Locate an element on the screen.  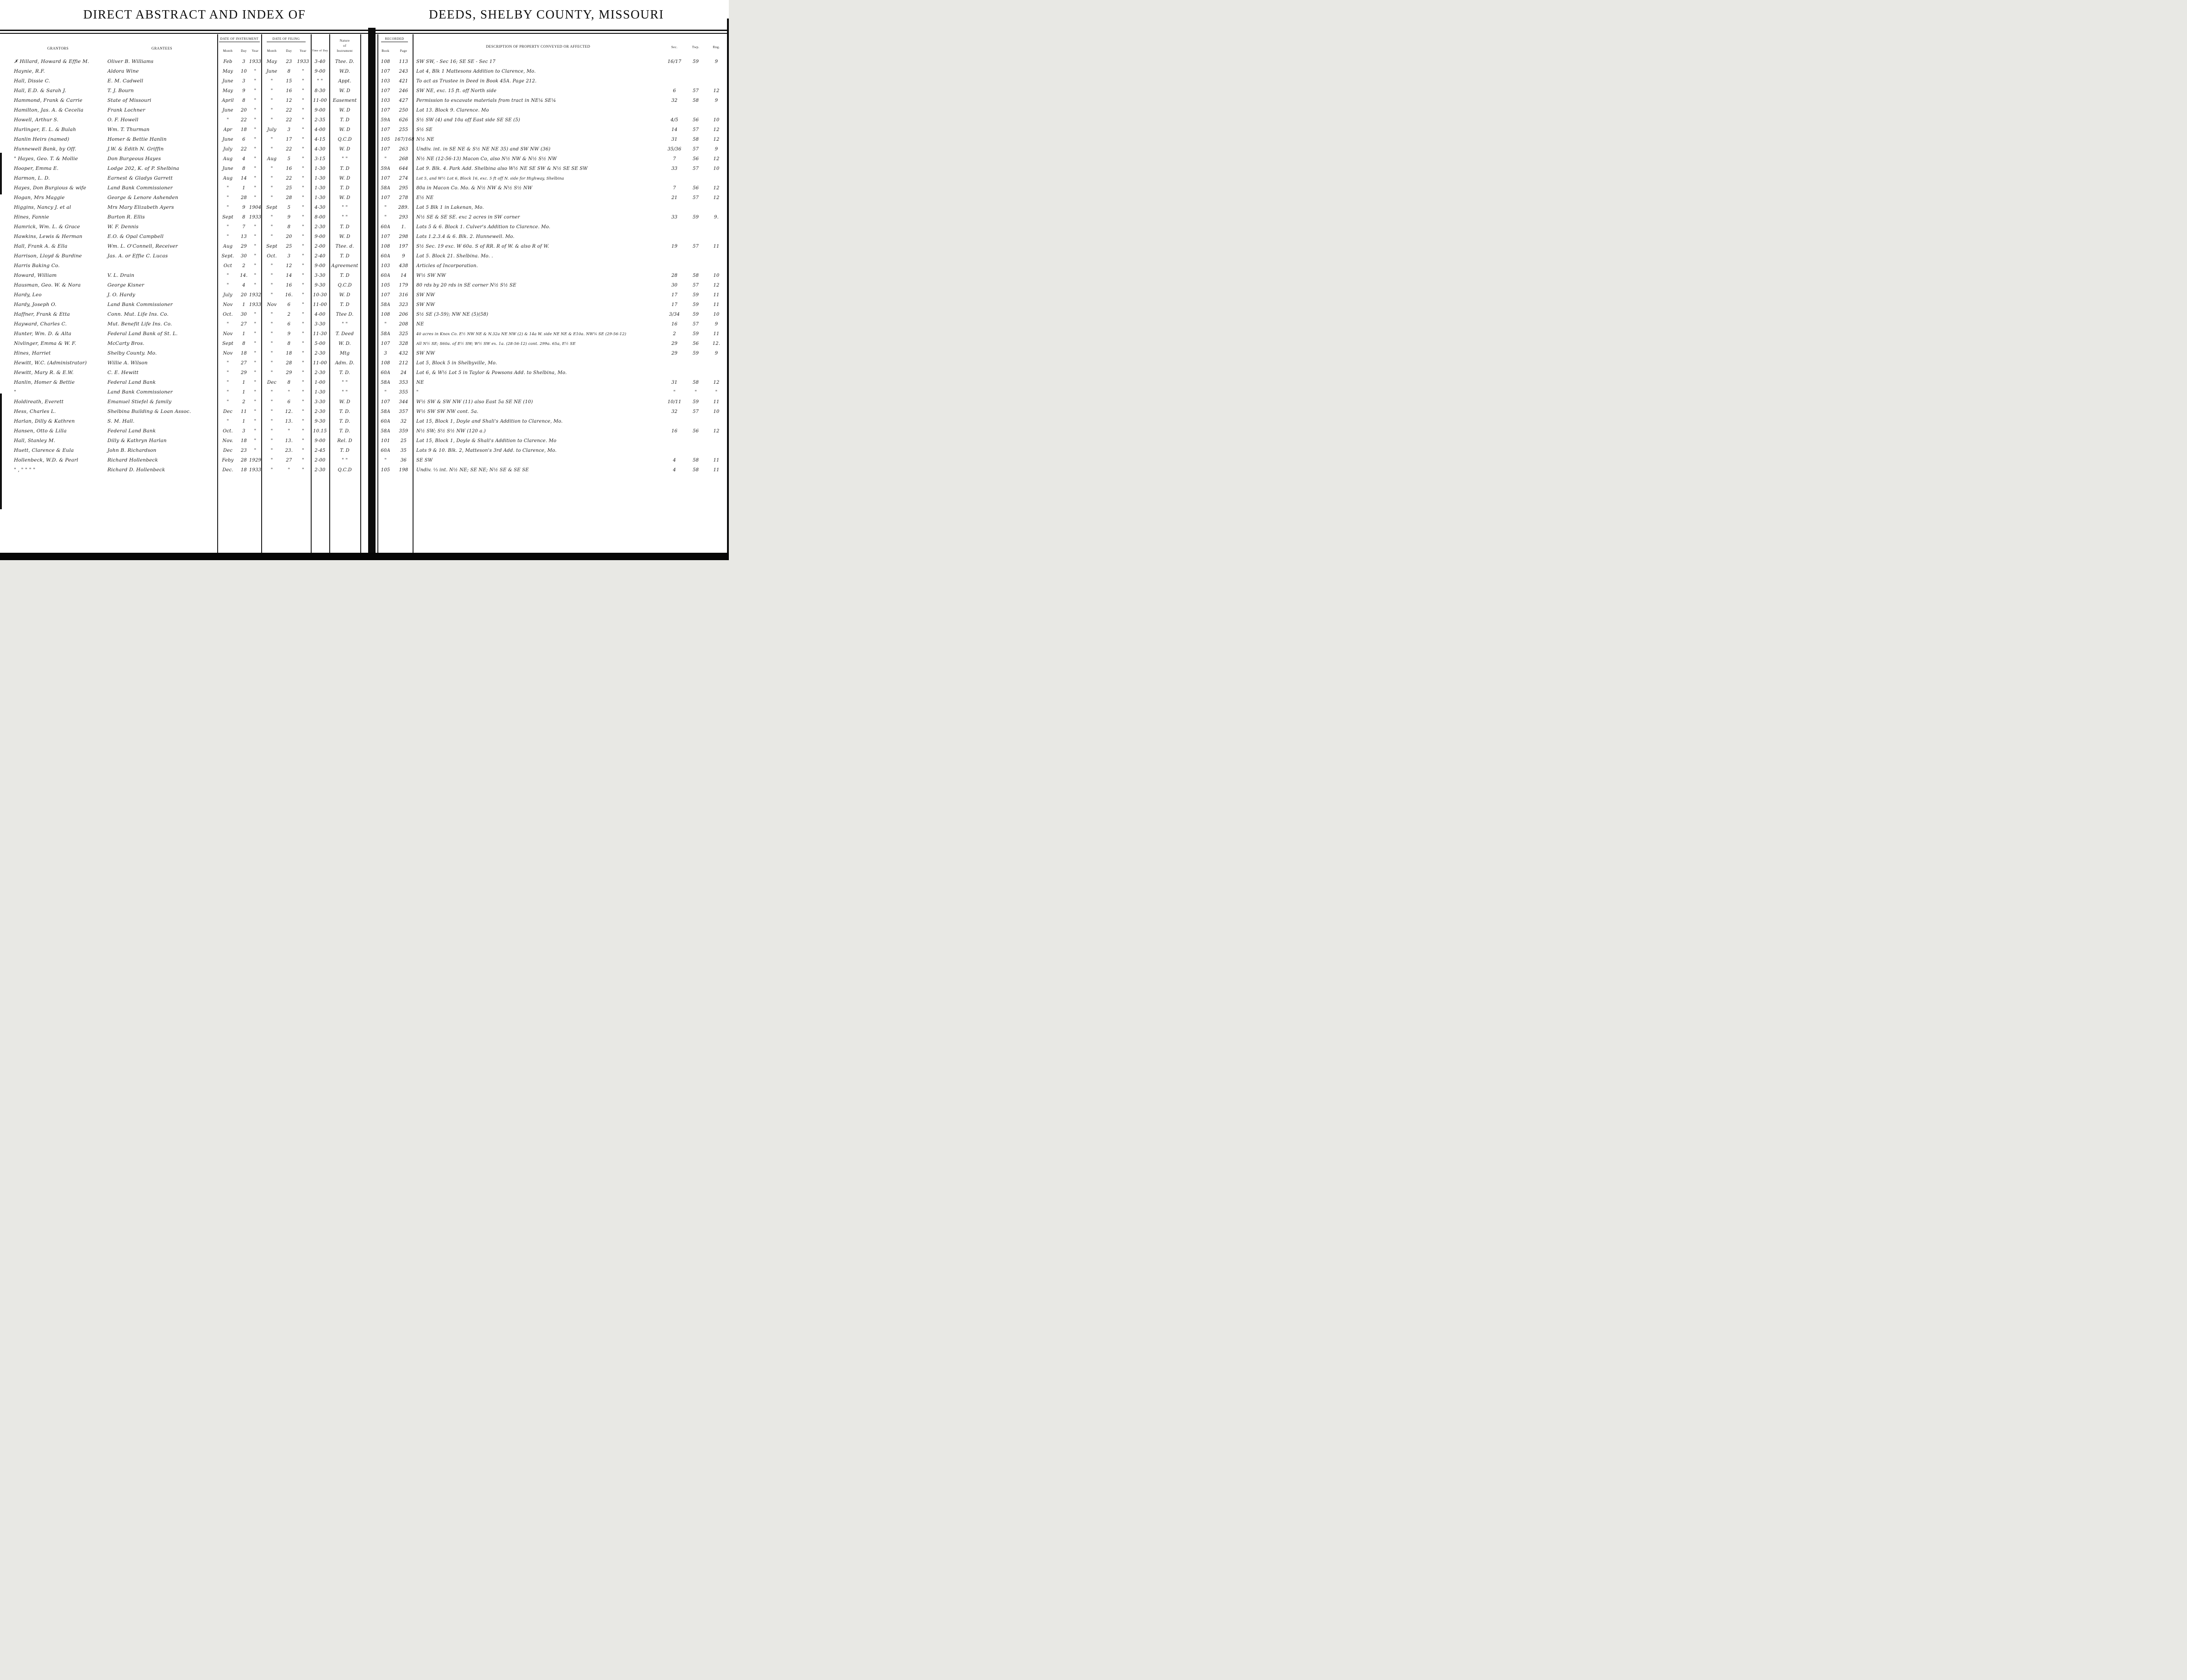
grantor-cell: Holdireath, Everett is located at coordinates (39, 402).